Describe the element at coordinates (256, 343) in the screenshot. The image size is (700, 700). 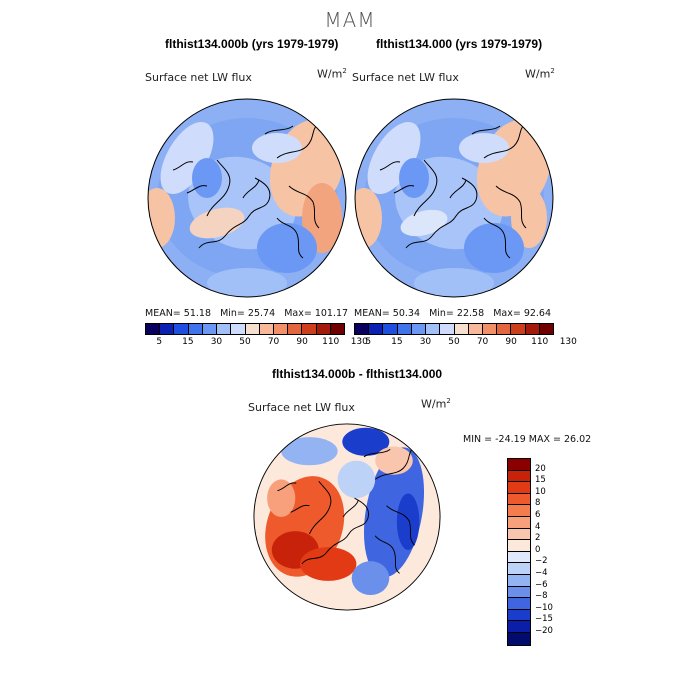
I see `colorbar-left-ticks: 5 15 30 50 70 90 110 130` at that location.